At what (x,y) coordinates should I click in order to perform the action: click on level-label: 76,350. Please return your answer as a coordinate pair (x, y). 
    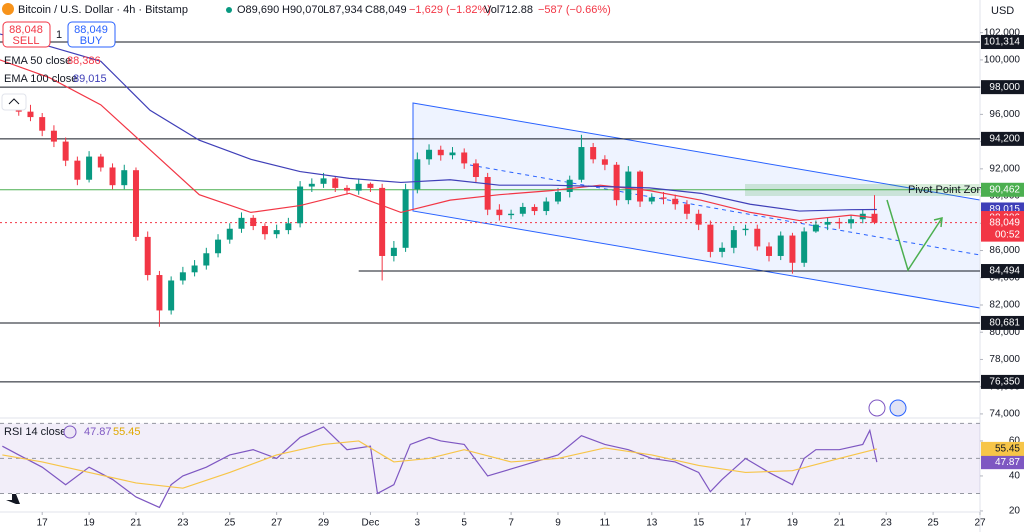
    Looking at the image, I should click on (1004, 382).